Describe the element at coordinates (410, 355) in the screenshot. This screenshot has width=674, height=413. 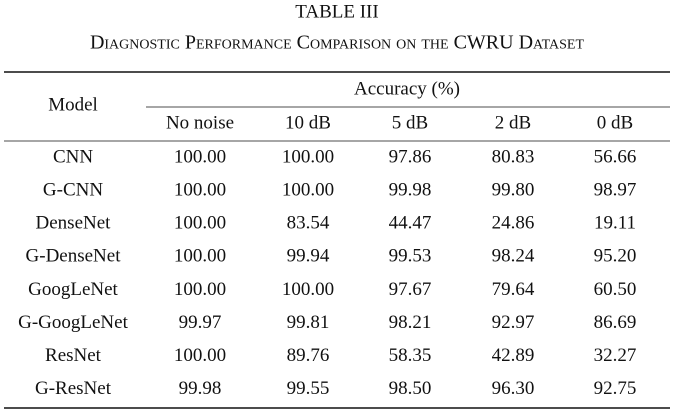
I see `cell: 58.35` at that location.